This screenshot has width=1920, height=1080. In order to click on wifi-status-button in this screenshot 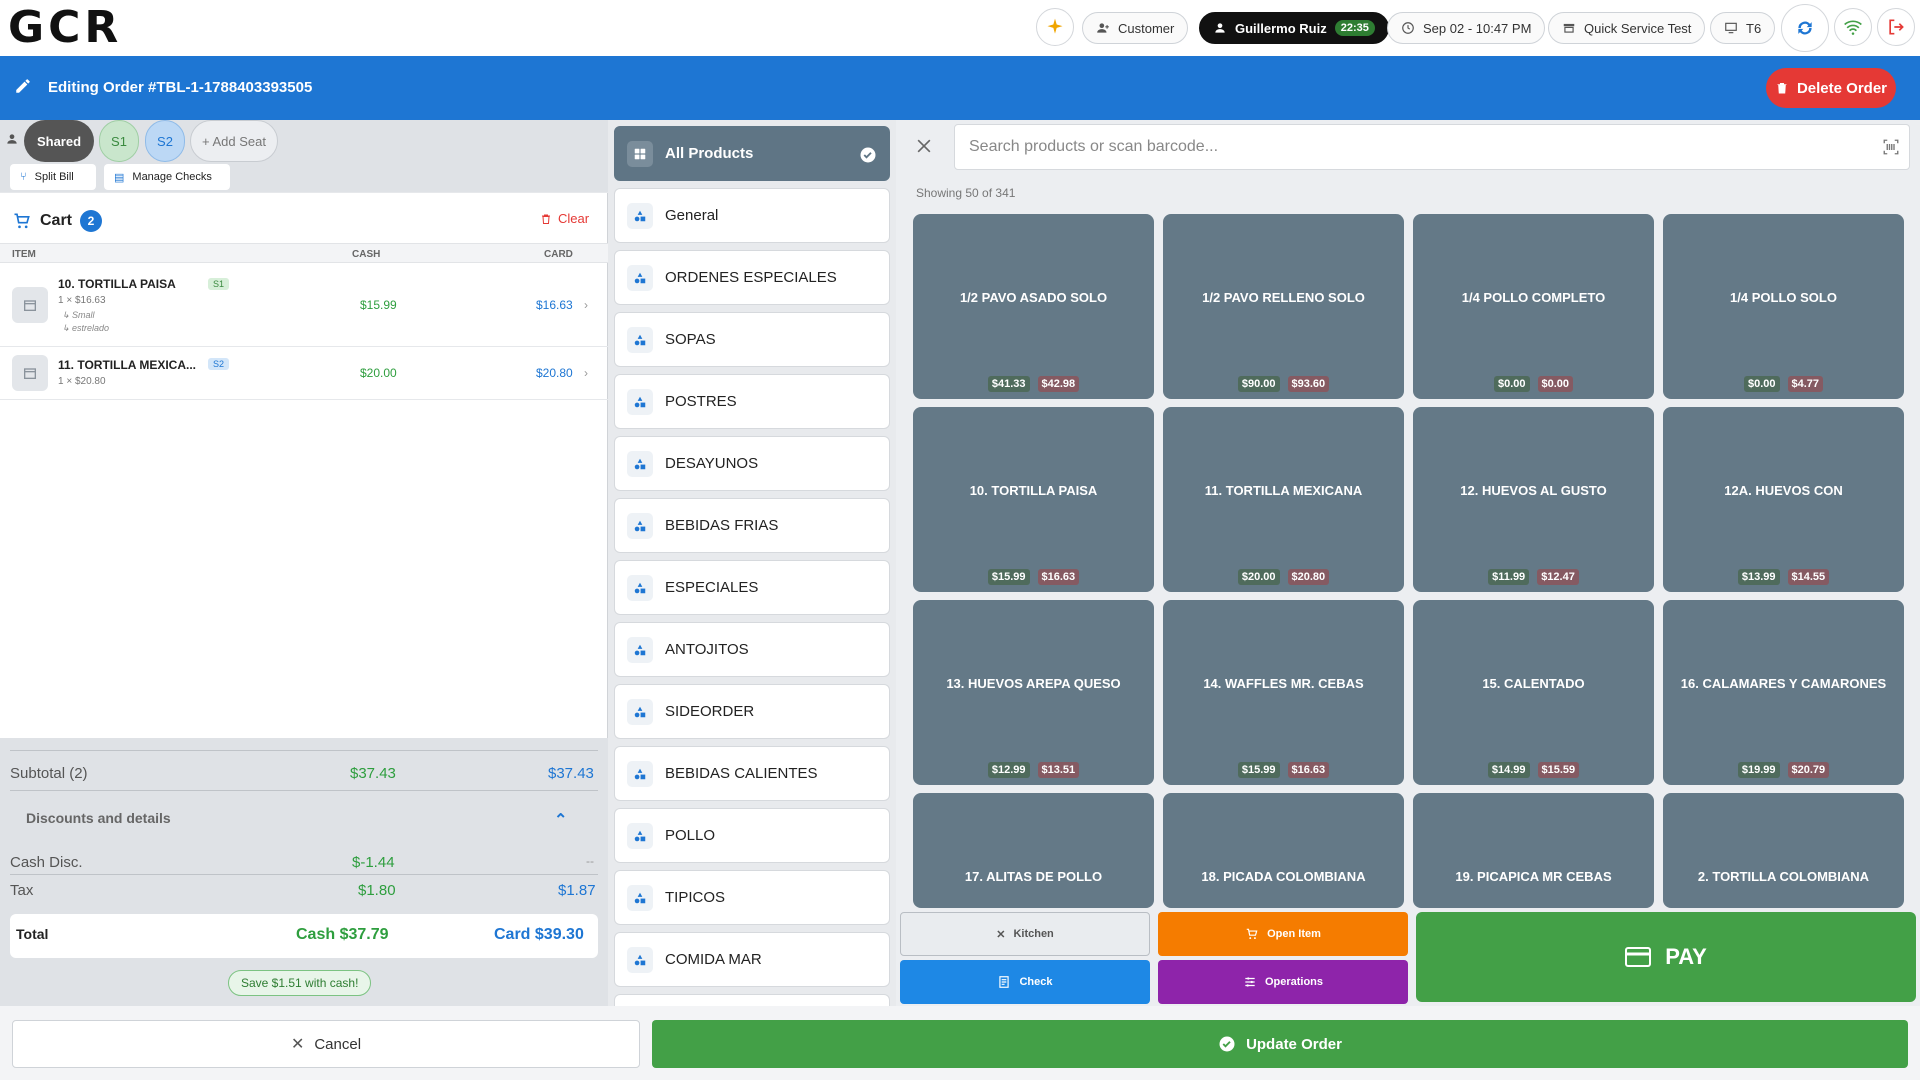, I will do `click(1853, 27)`.